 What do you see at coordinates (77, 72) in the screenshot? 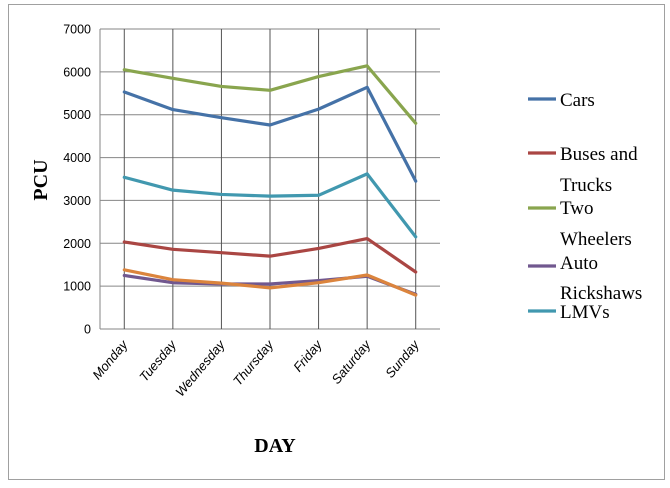
I see `y-tick-label: 6000` at bounding box center [77, 72].